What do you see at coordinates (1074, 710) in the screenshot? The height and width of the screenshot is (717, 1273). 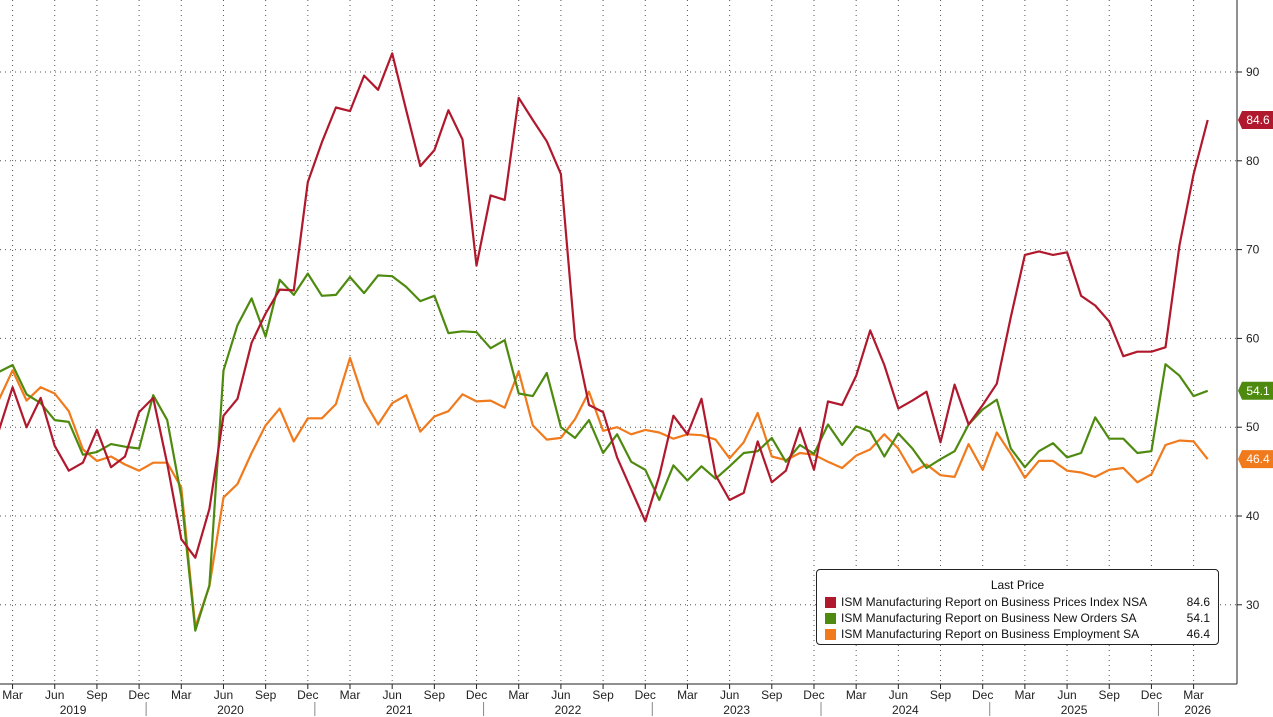 I see `year-label: 2025` at bounding box center [1074, 710].